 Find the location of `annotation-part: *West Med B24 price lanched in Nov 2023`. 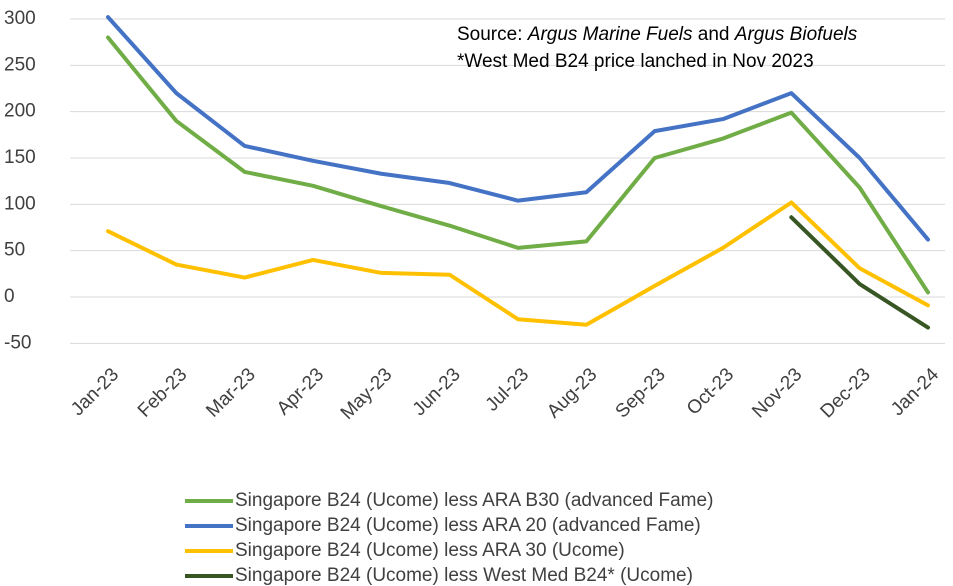

annotation-part: *West Med B24 price lanched in Nov 2023 is located at coordinates (635, 61).